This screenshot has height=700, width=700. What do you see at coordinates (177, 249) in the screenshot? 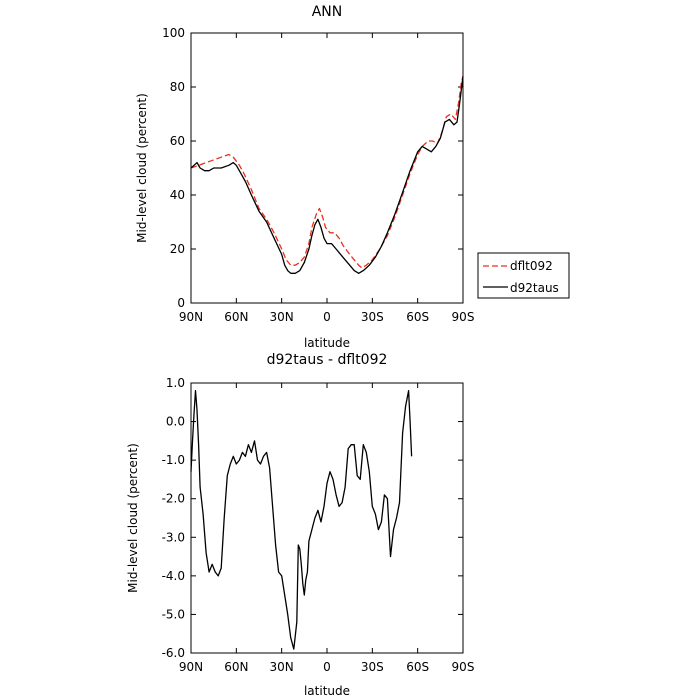
I see `y-tick-label: 20` at bounding box center [177, 249].